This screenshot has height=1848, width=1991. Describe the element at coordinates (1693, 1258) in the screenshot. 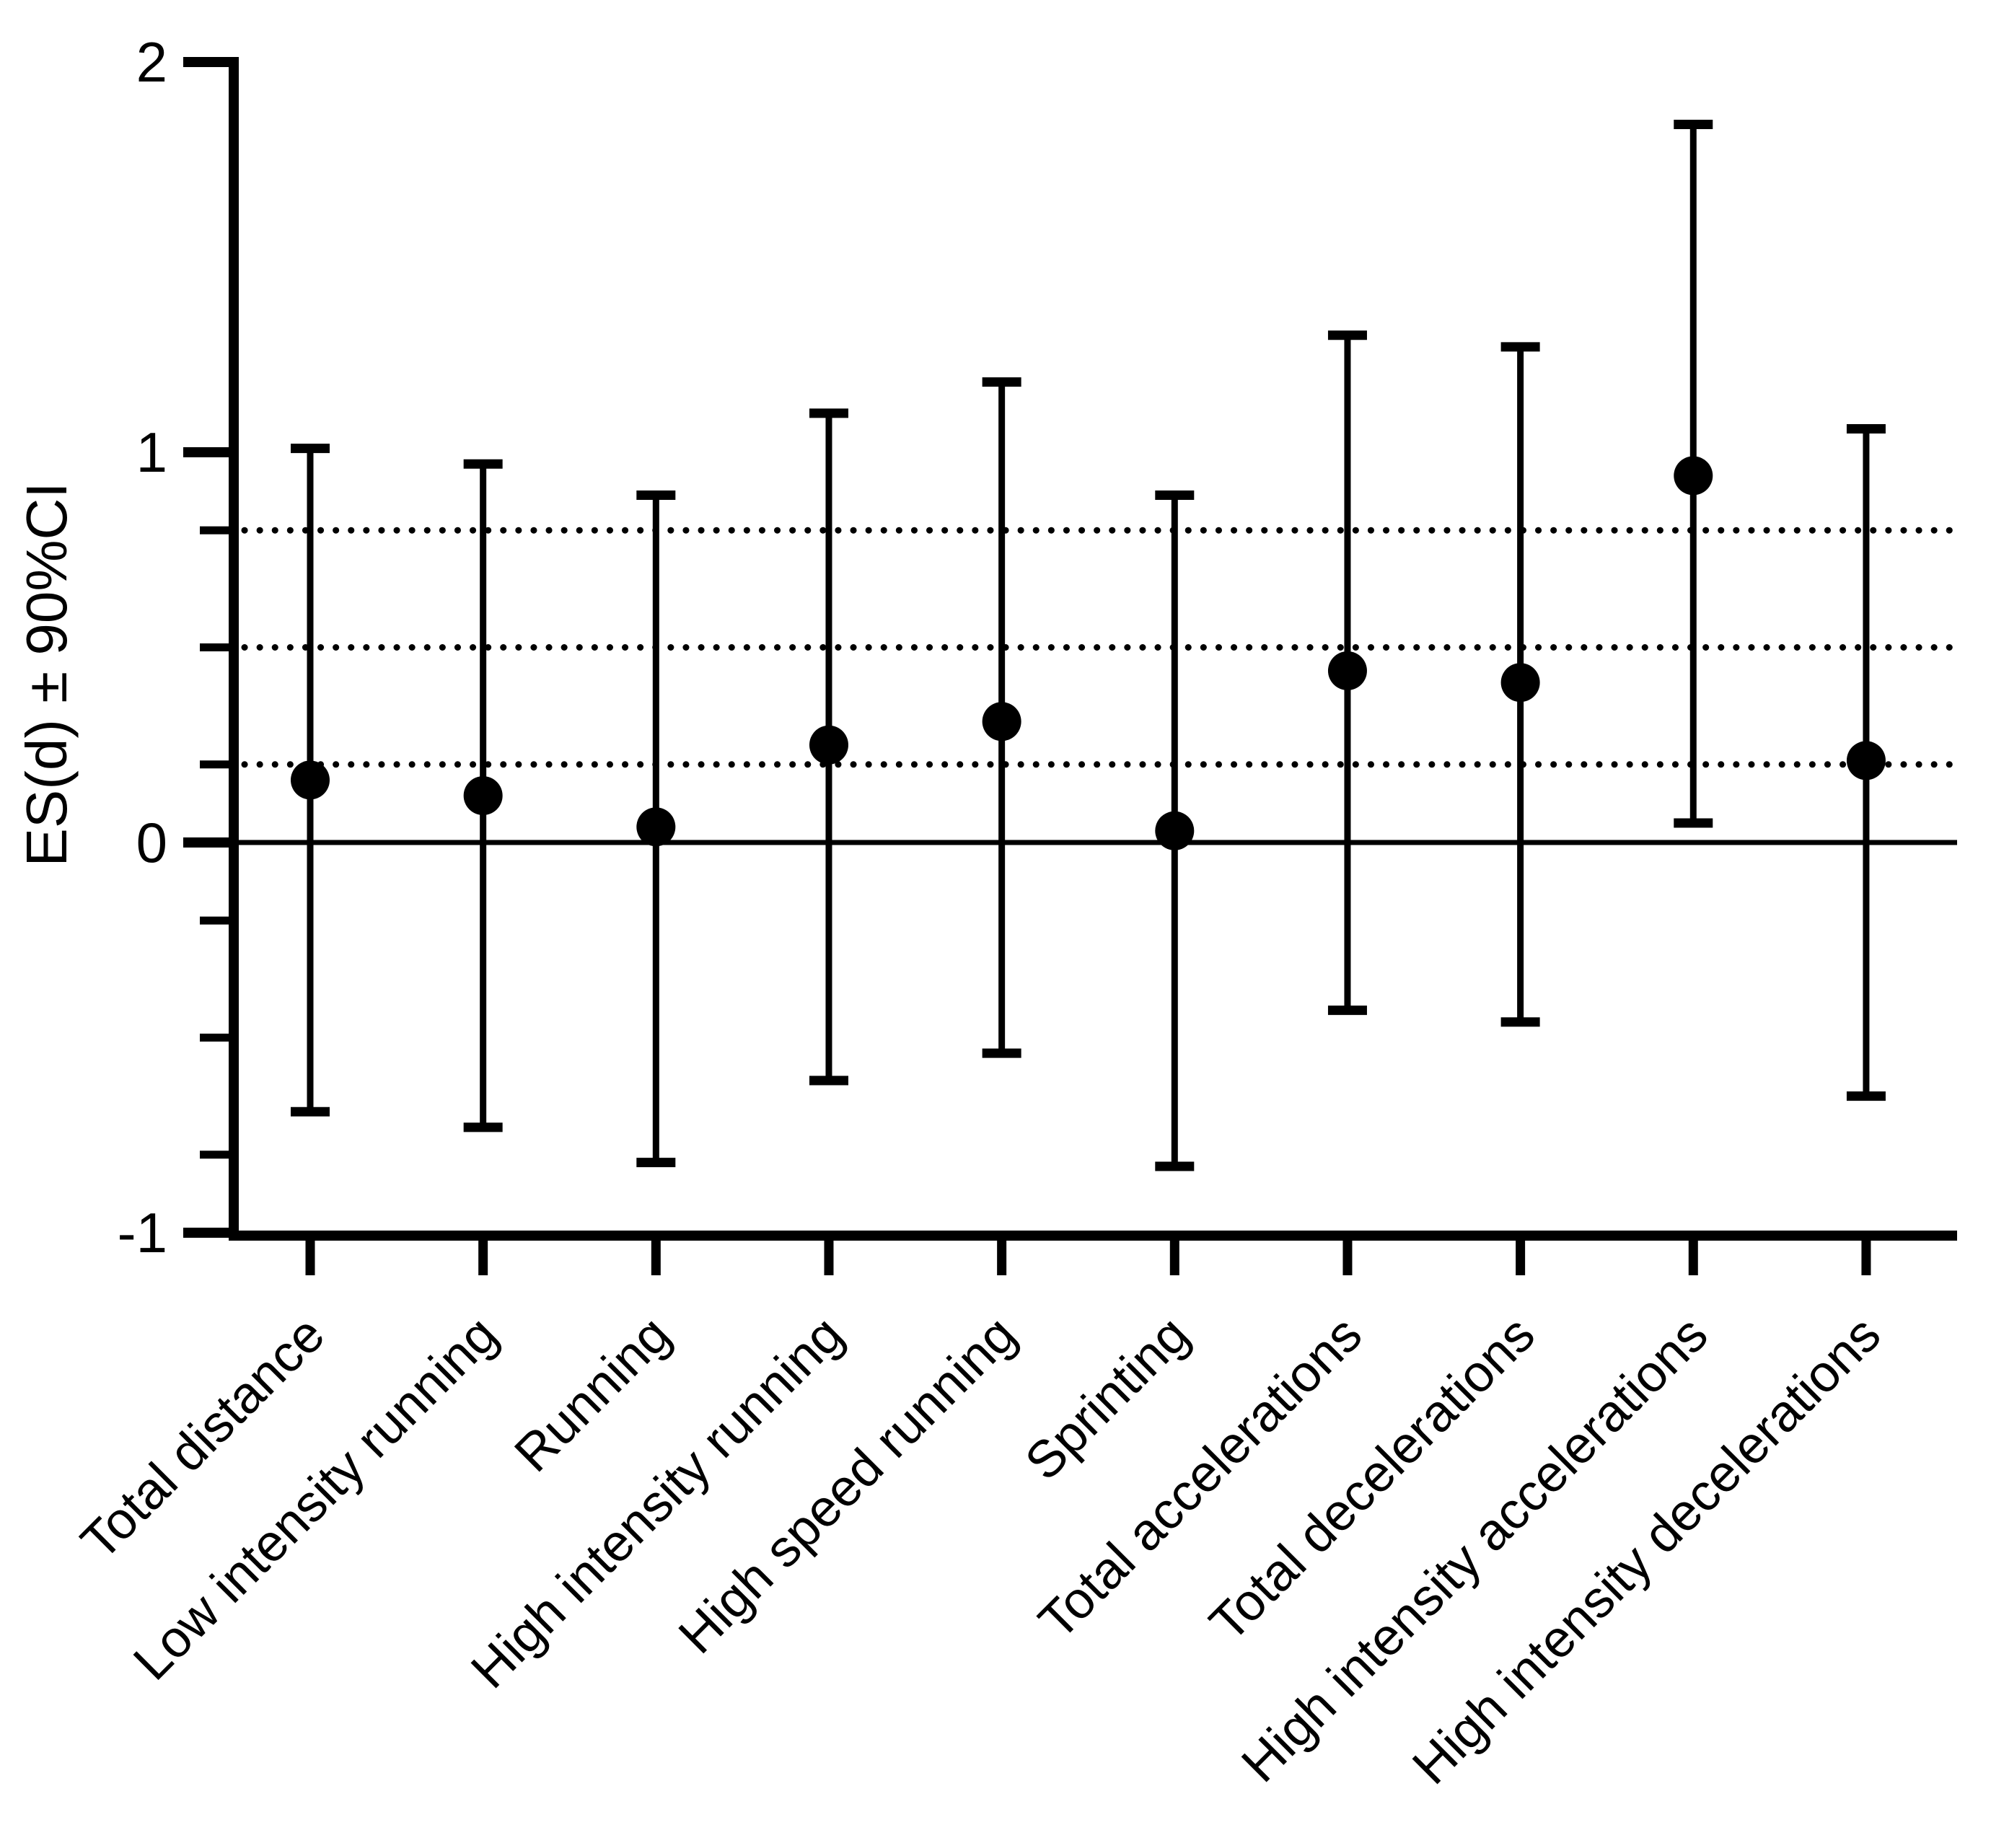

I see `x-tick-high-intensity-accelerations` at that location.